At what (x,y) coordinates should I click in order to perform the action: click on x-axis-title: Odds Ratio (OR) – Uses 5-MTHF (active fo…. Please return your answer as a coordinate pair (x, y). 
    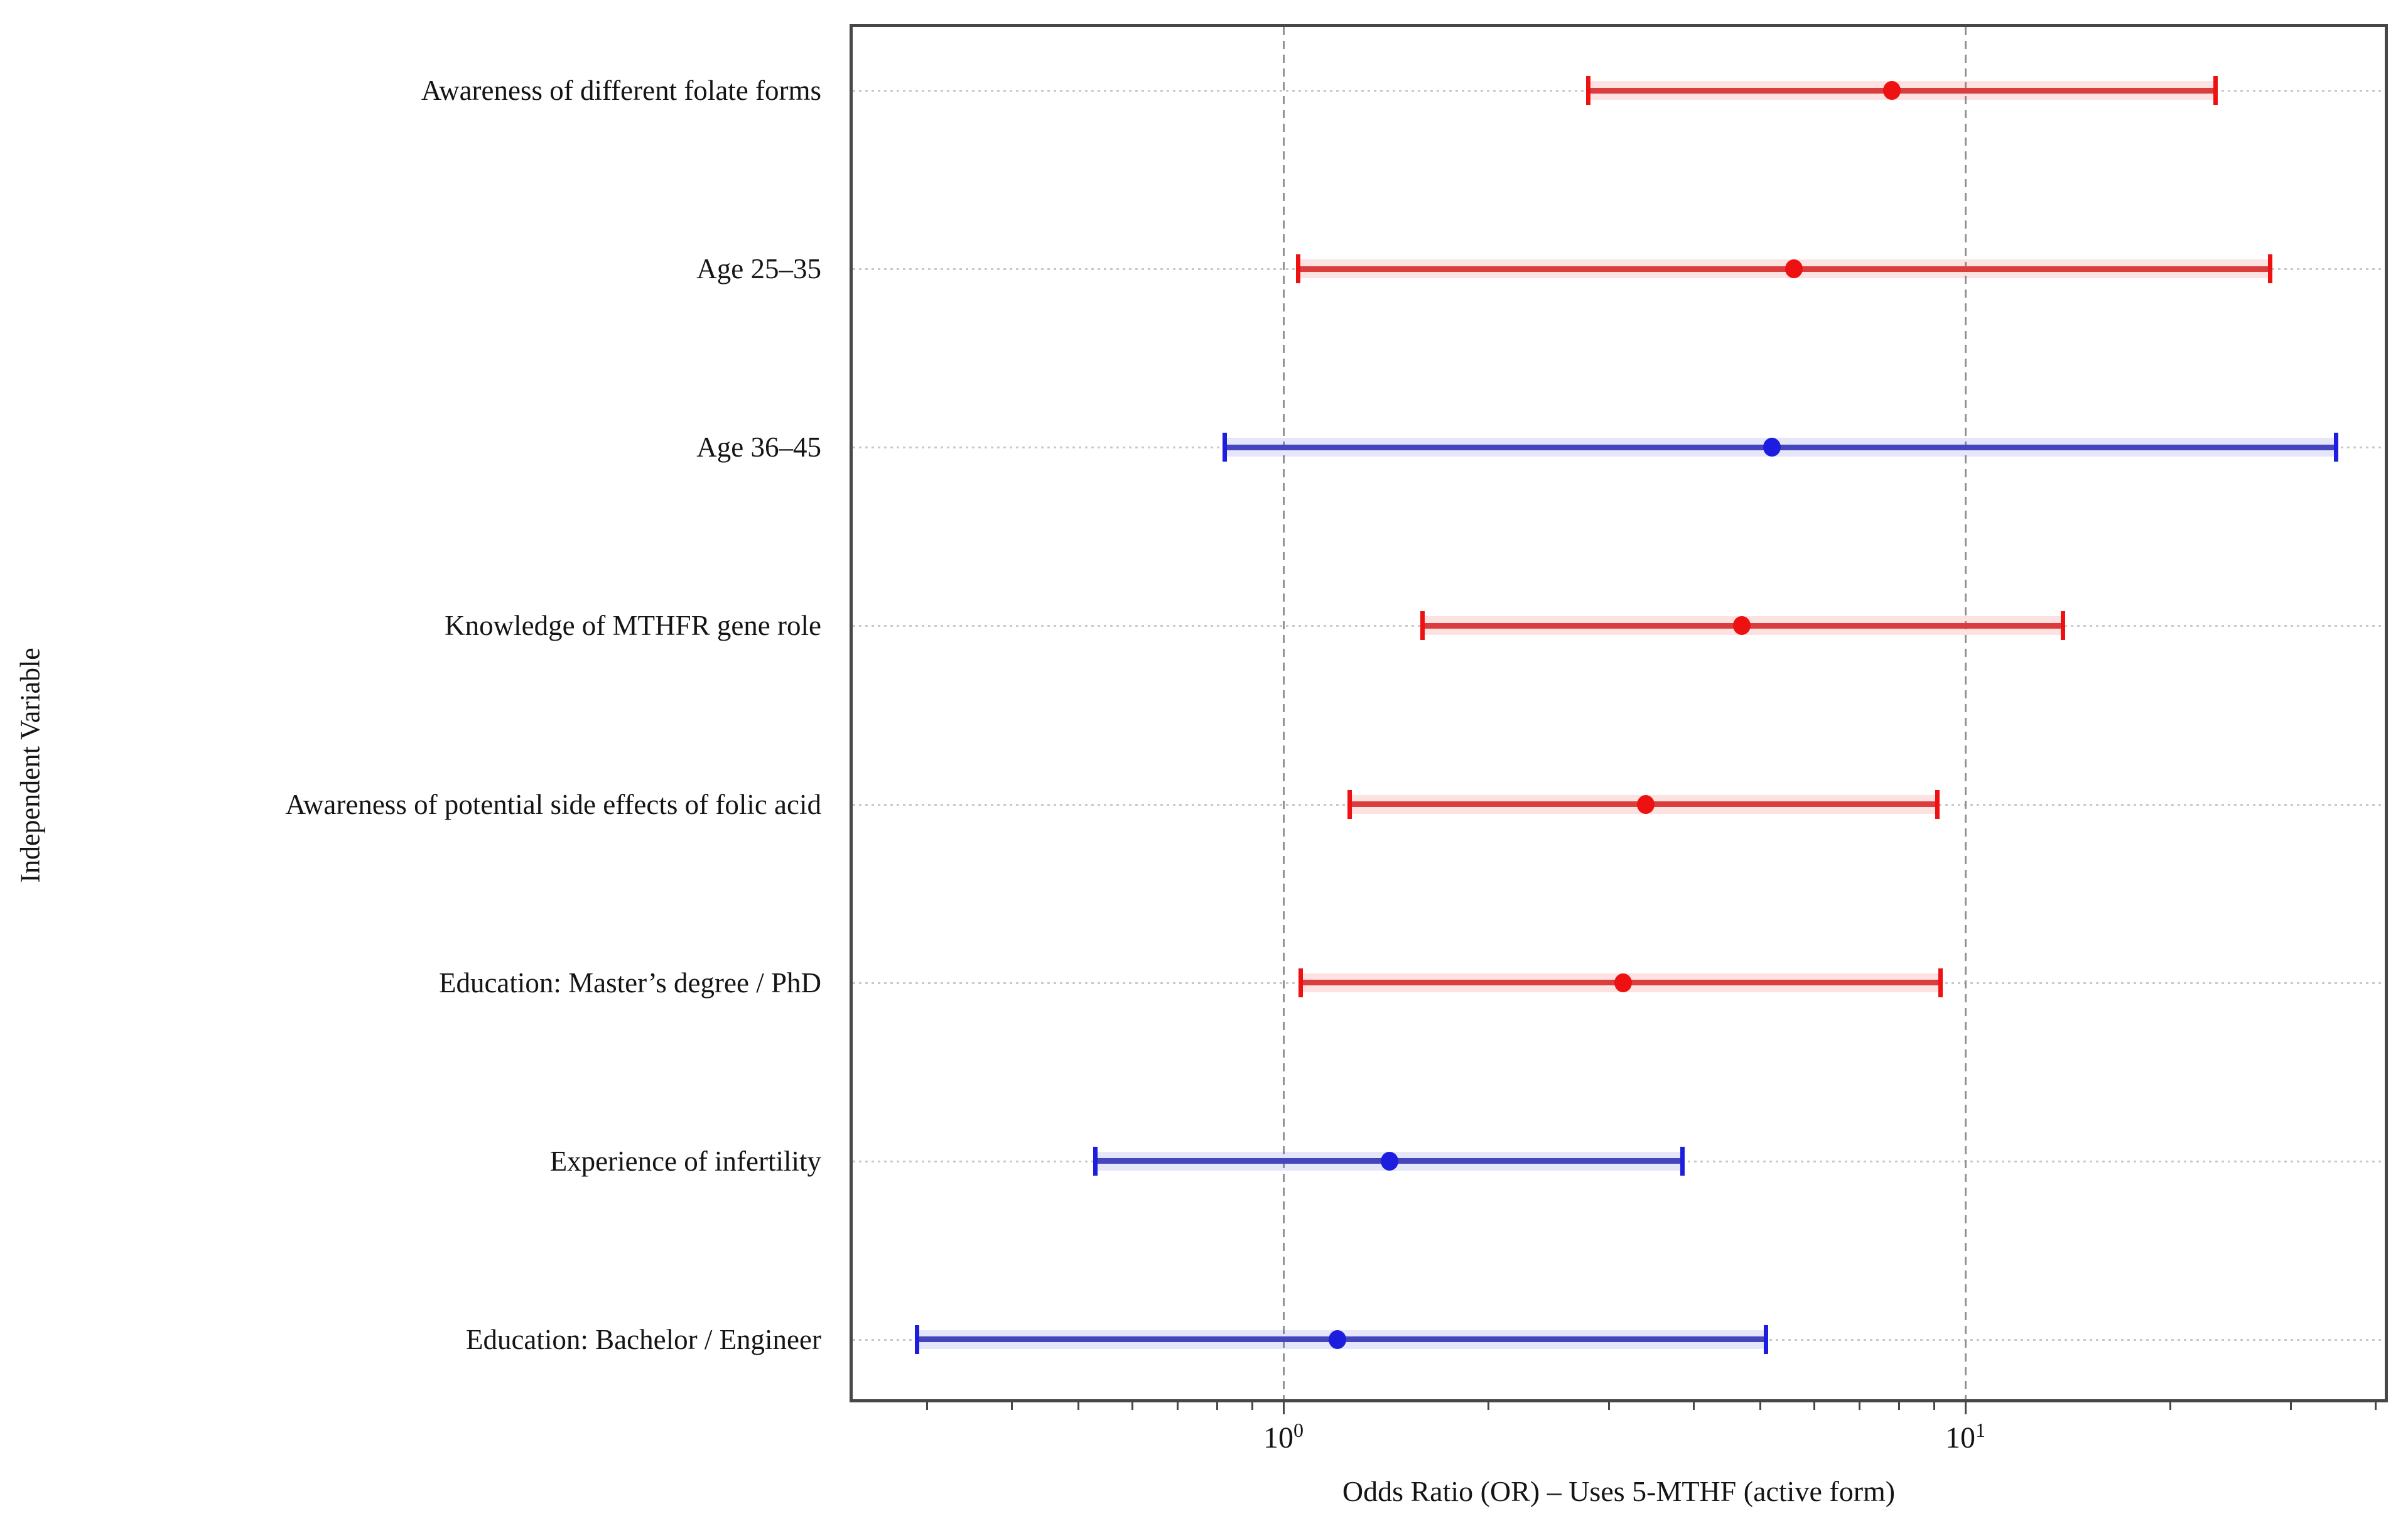
    Looking at the image, I should click on (1619, 1491).